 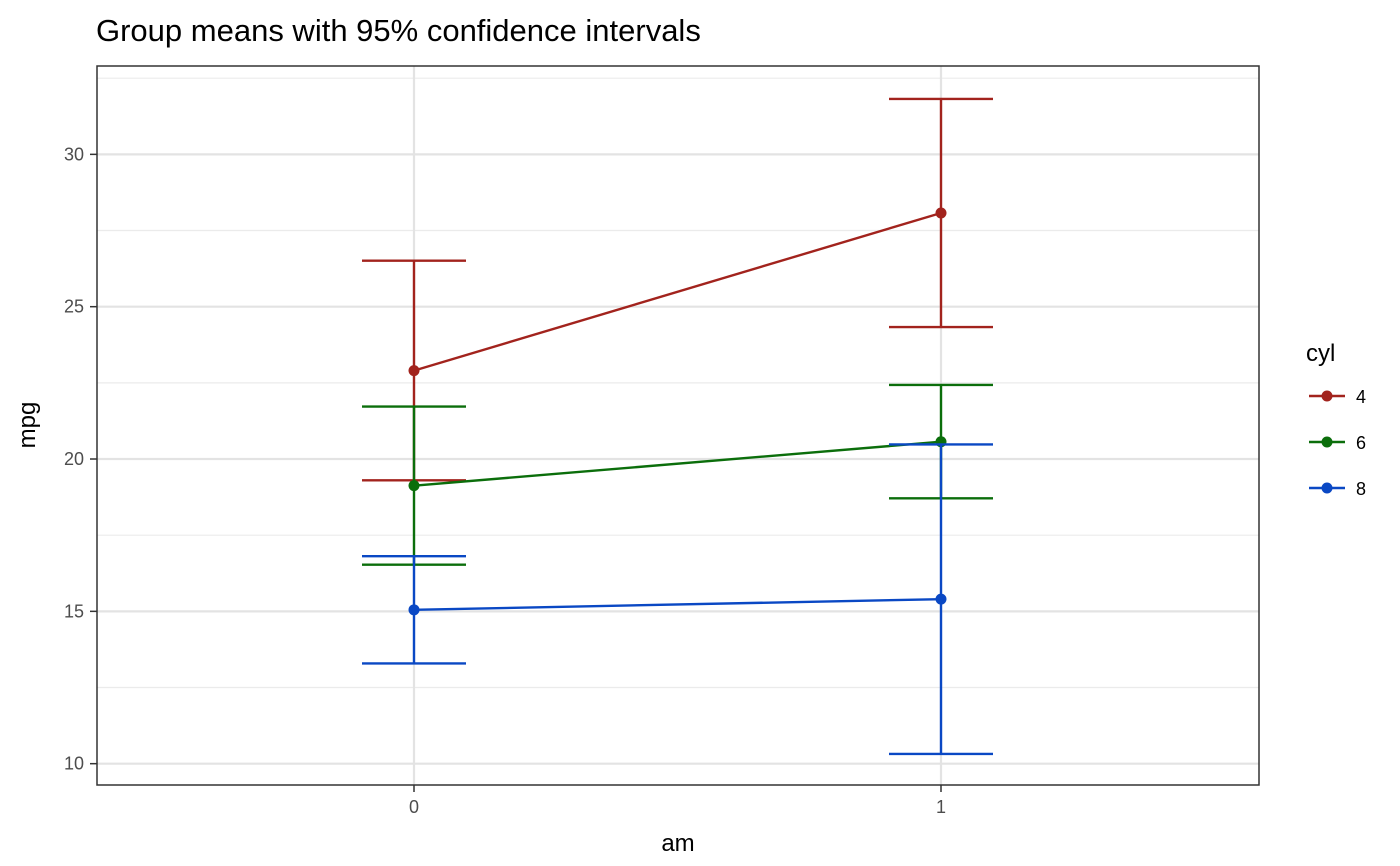 What do you see at coordinates (74, 307) in the screenshot?
I see `y-tick-label: 25` at bounding box center [74, 307].